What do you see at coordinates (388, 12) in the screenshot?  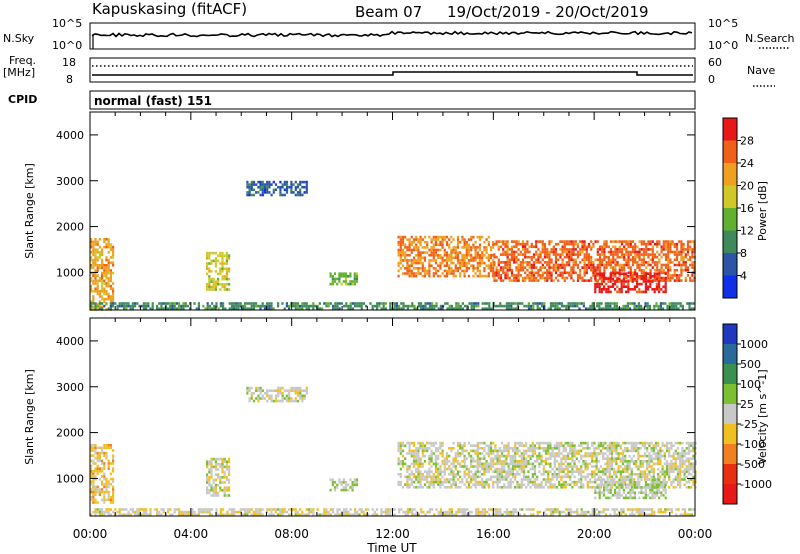 I see `beam-title: Beam 07` at bounding box center [388, 12].